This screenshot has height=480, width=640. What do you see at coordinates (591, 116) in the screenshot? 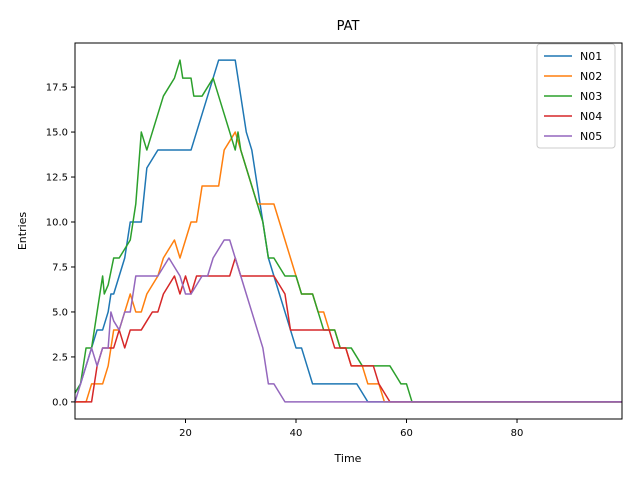
I see `legend-label-n04: N04` at bounding box center [591, 116].